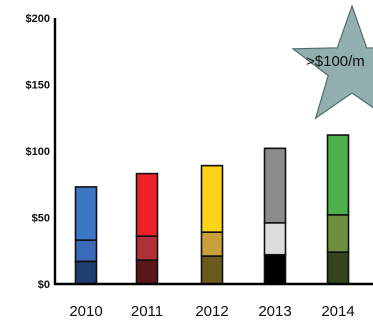 Image resolution: width=373 pixels, height=324 pixels. Describe the element at coordinates (337, 311) in the screenshot. I see `x-tick-label: 2014` at that location.